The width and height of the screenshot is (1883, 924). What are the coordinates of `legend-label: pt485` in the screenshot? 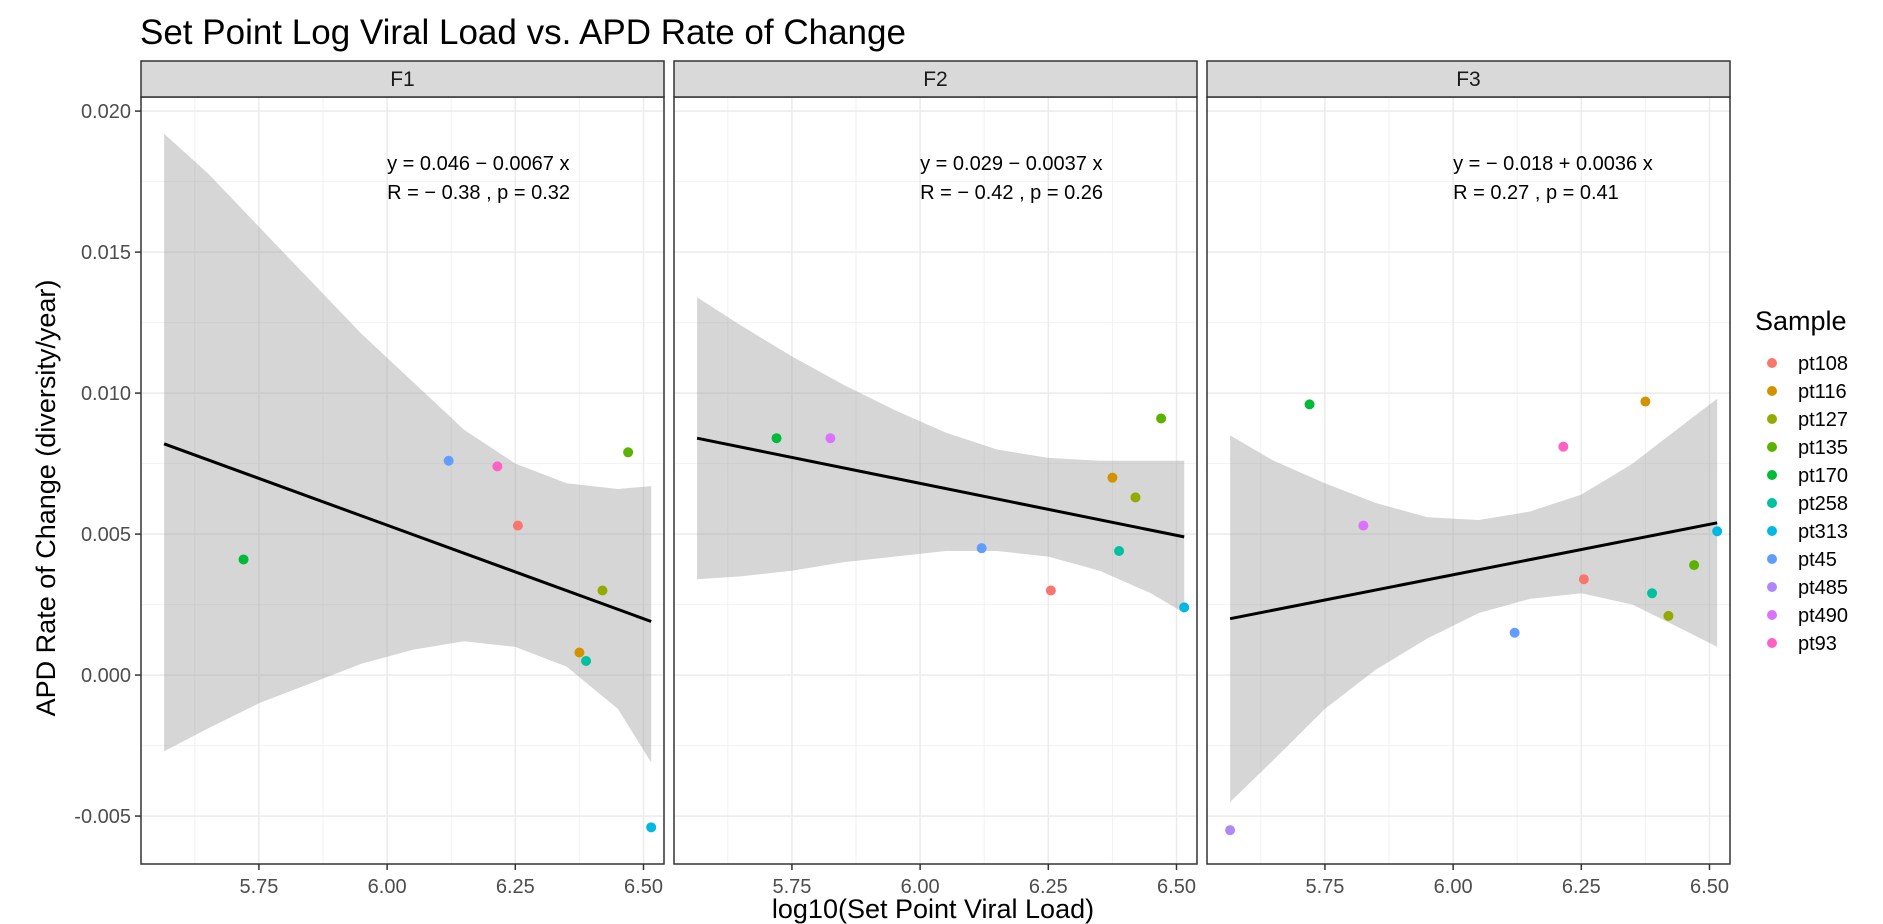 It's located at (1823, 588).